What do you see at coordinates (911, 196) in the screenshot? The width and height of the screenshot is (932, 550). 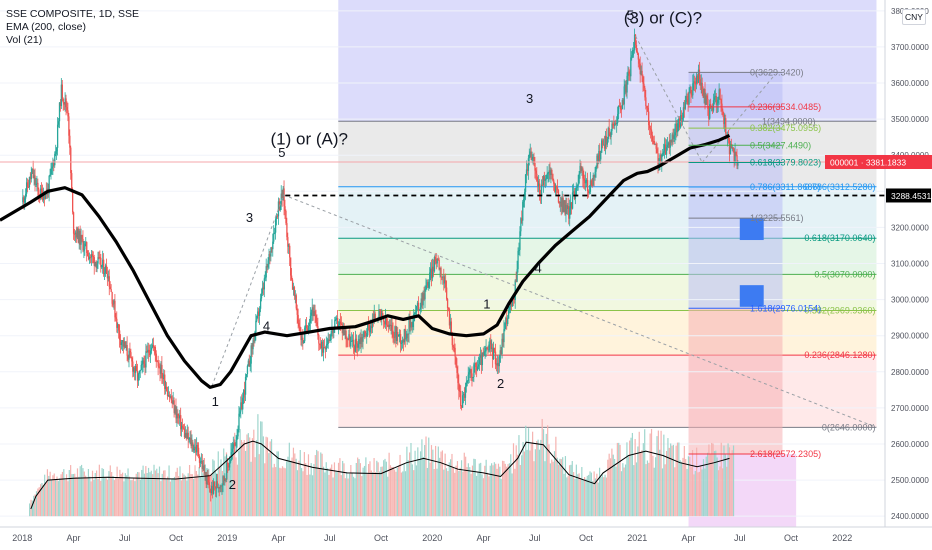 I see `level-tag-text: 3288.4531` at bounding box center [911, 196].